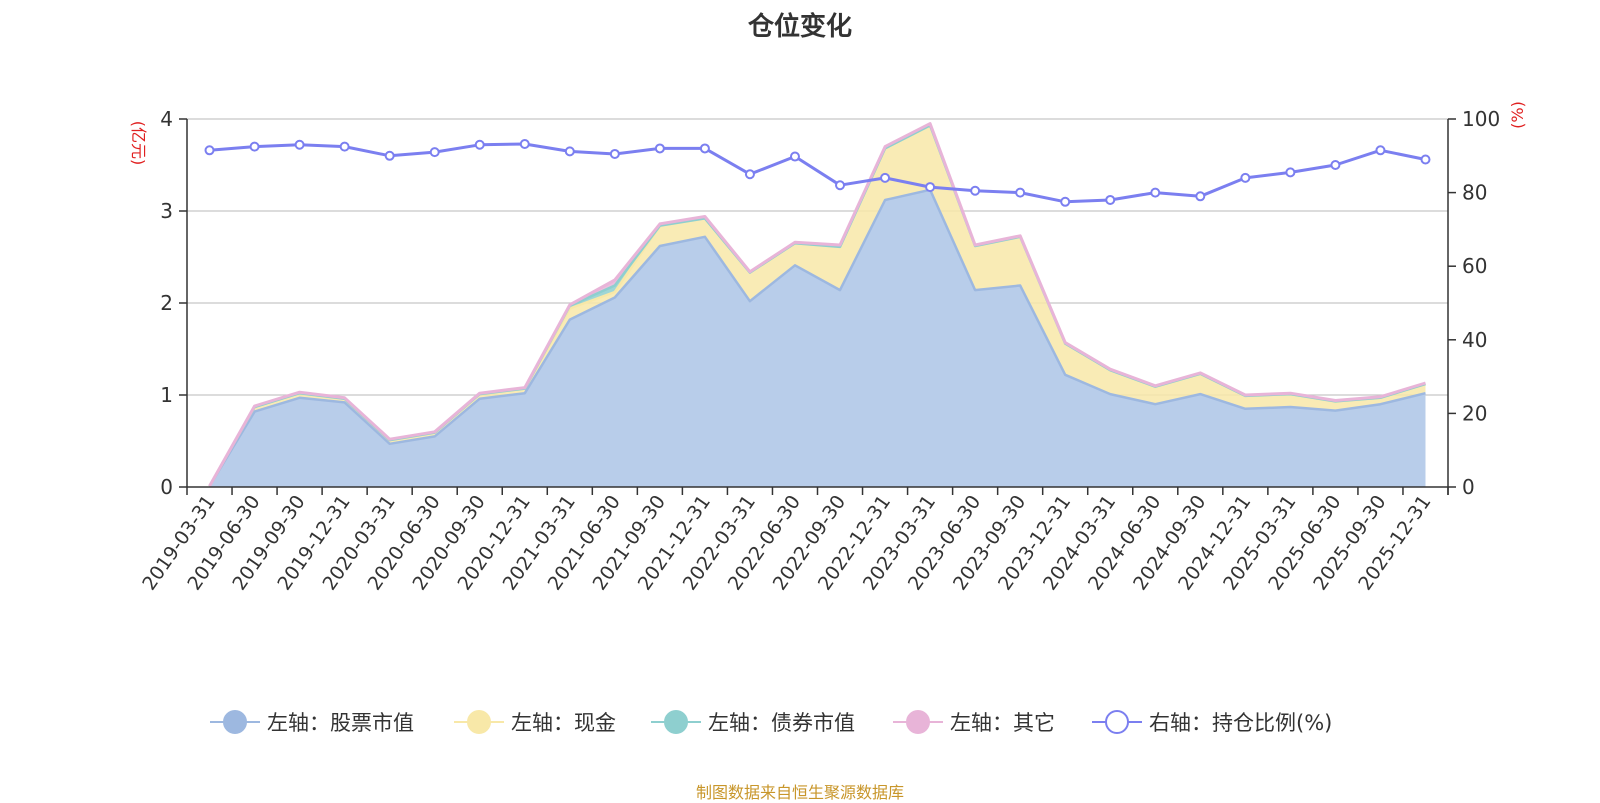  What do you see at coordinates (1474, 193) in the screenshot?
I see `right-axis-tick-label: 80` at bounding box center [1474, 193].